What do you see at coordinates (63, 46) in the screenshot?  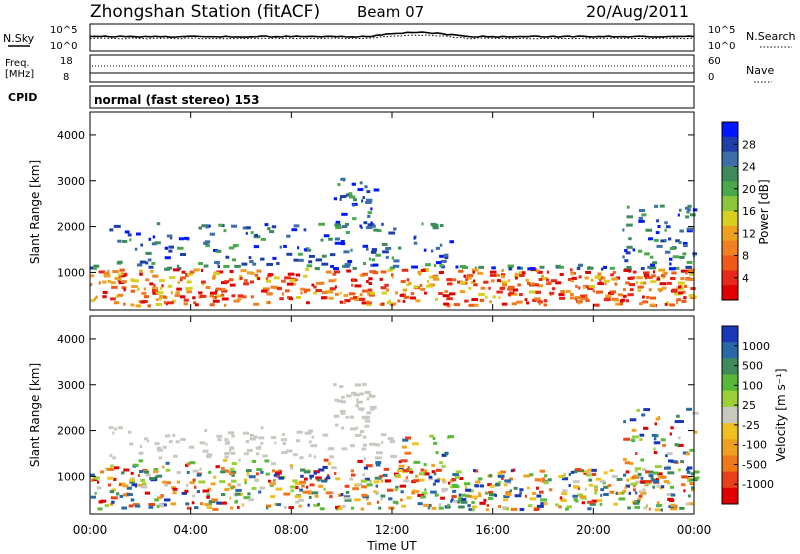 I see `nsky-tick-lo: 10^0` at bounding box center [63, 46].